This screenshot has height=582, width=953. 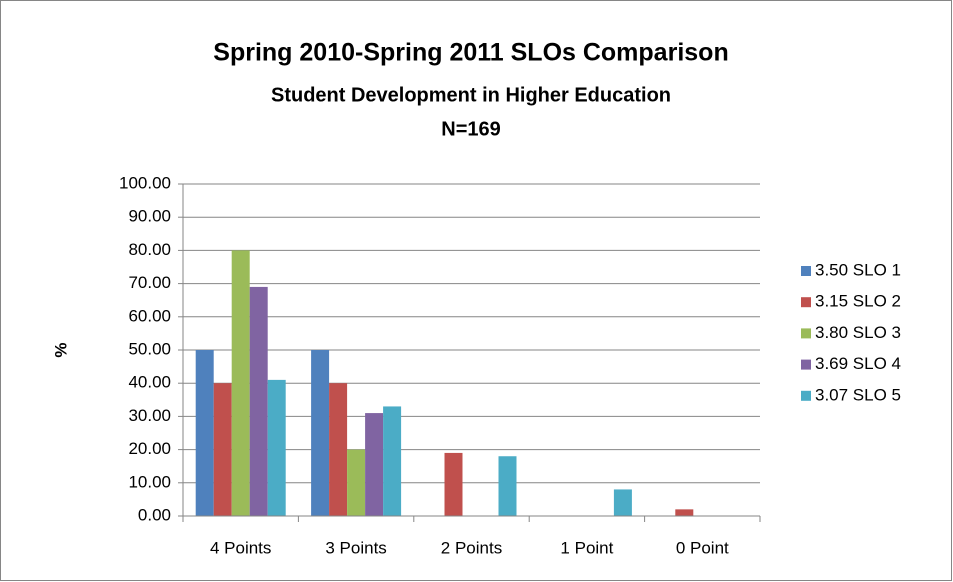 What do you see at coordinates (471, 95) in the screenshot?
I see `chart-subtitle: Student Development in Higher Education` at bounding box center [471, 95].